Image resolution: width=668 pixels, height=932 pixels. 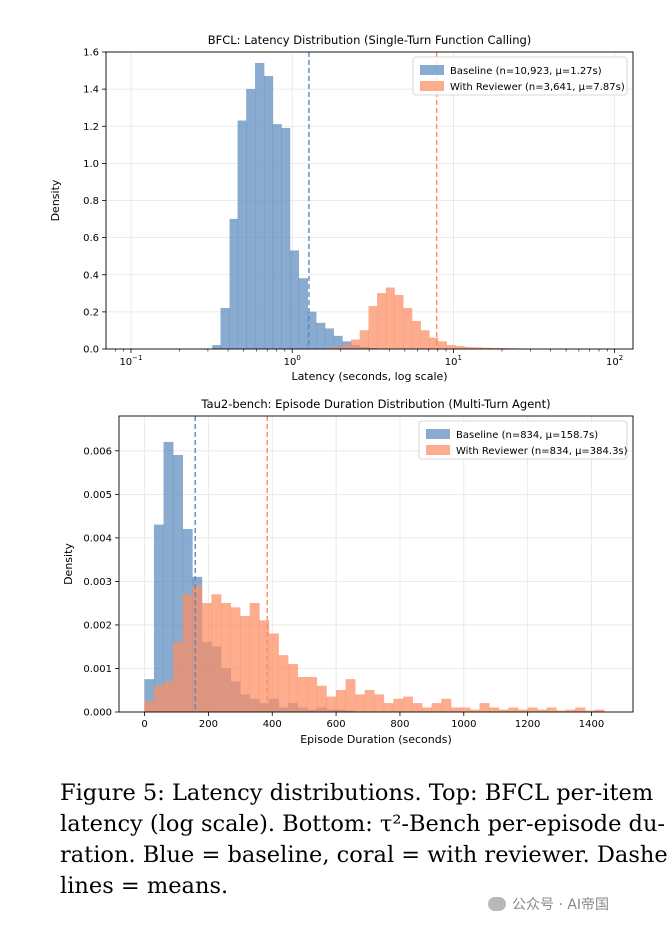 I want to click on x-tick-label: 1200, so click(x=527, y=724).